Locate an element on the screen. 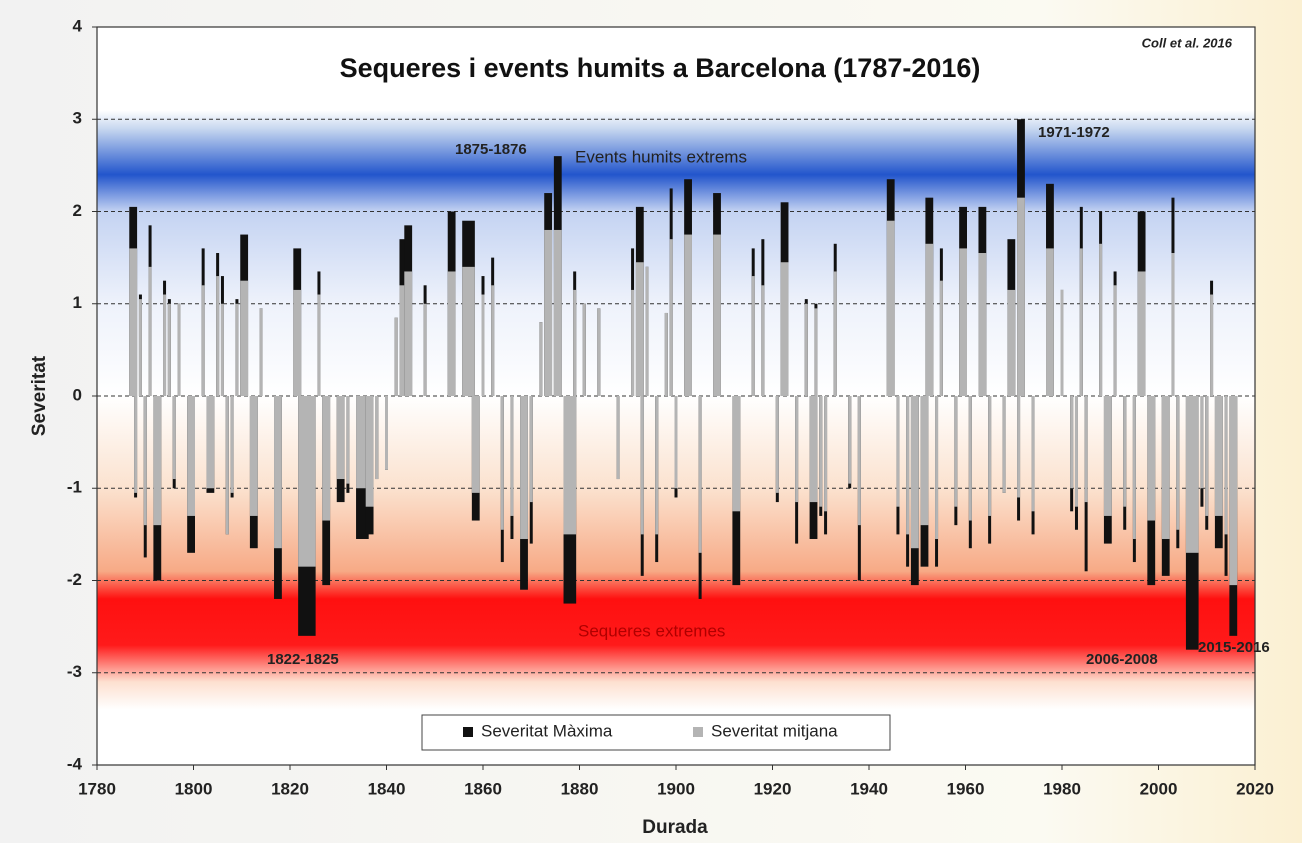  x-tick-label: 1840 is located at coordinates (387, 788).